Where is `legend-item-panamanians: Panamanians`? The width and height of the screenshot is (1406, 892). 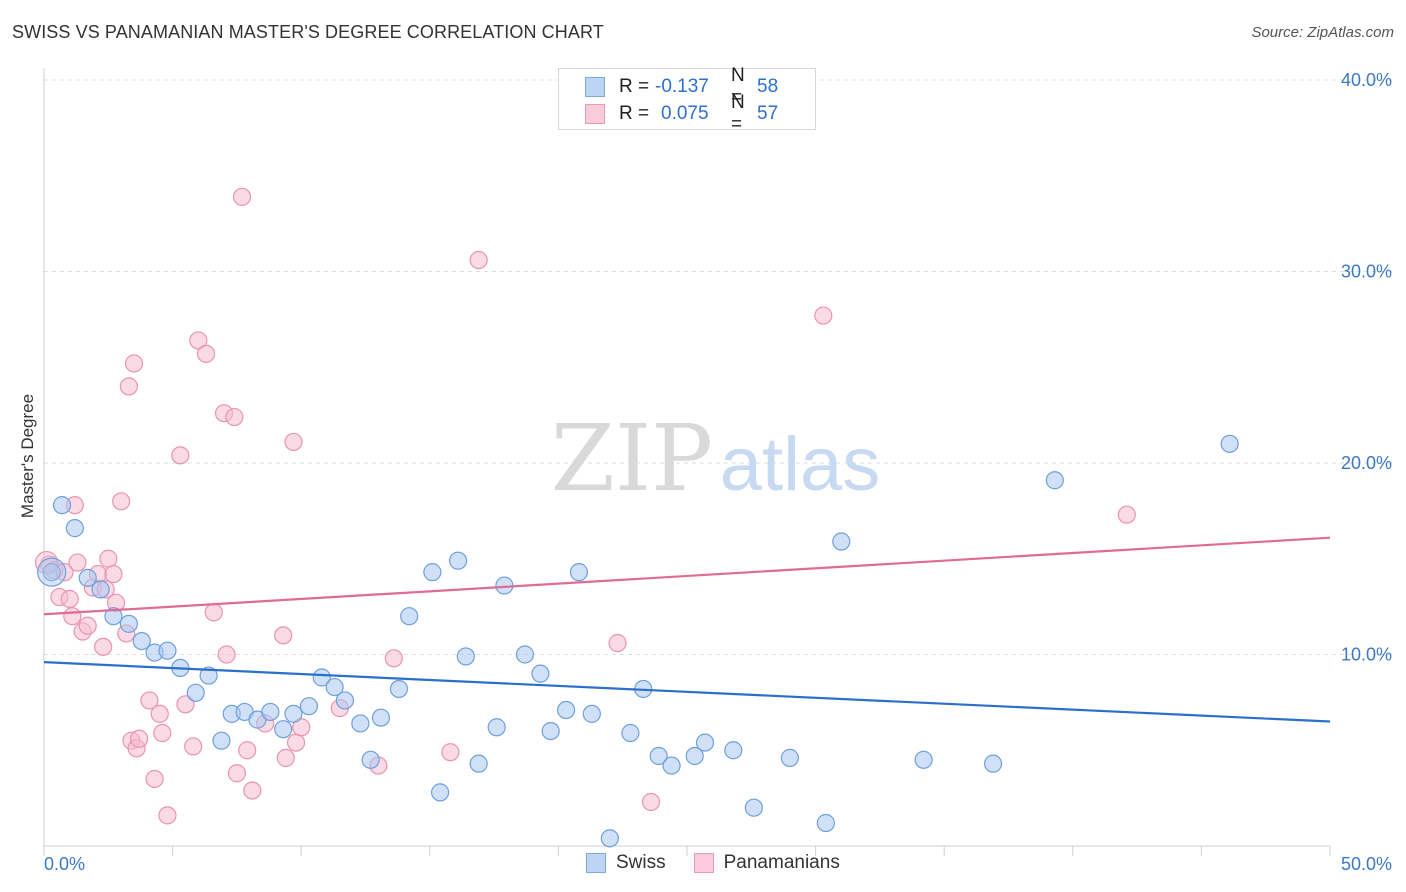 legend-item-panamanians: Panamanians is located at coordinates (766, 863).